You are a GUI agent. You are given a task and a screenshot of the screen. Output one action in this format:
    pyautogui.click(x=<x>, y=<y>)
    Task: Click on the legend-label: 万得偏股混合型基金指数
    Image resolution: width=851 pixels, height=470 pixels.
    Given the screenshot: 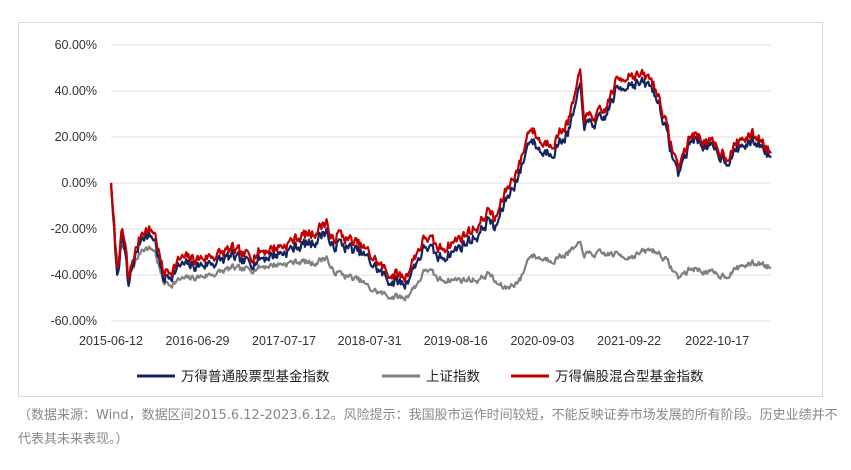 What is the action you would take?
    pyautogui.click(x=629, y=376)
    